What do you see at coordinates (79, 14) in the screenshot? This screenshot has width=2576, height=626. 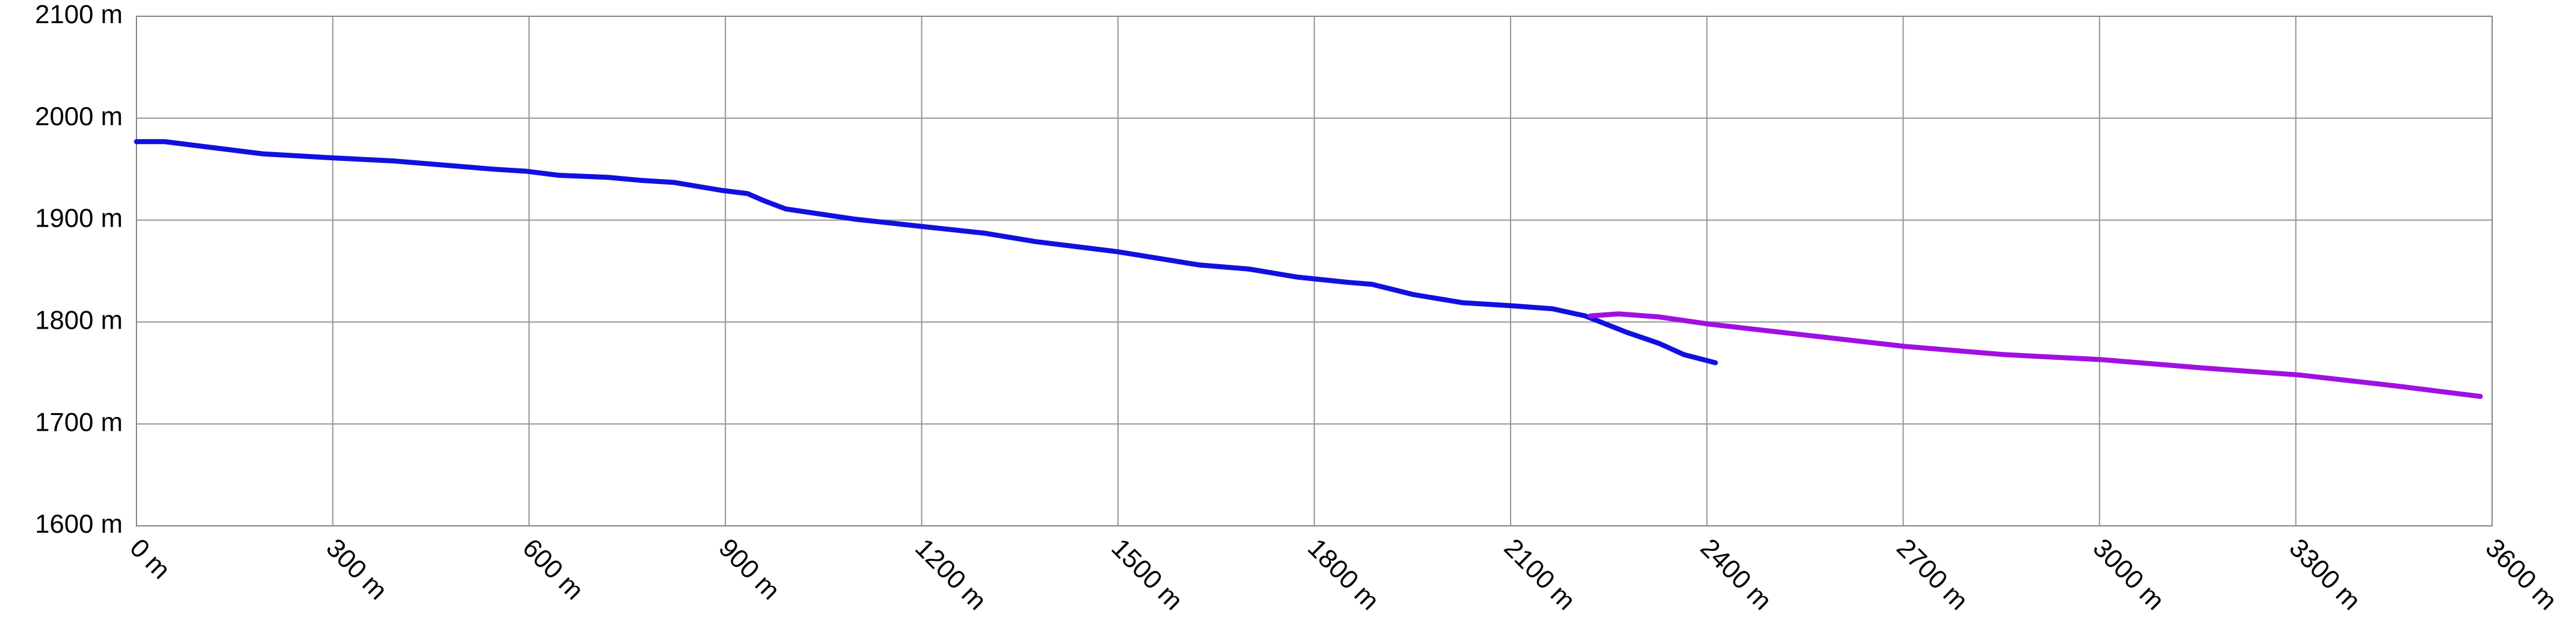 I see `y-tick-label: 2100 m` at bounding box center [79, 14].